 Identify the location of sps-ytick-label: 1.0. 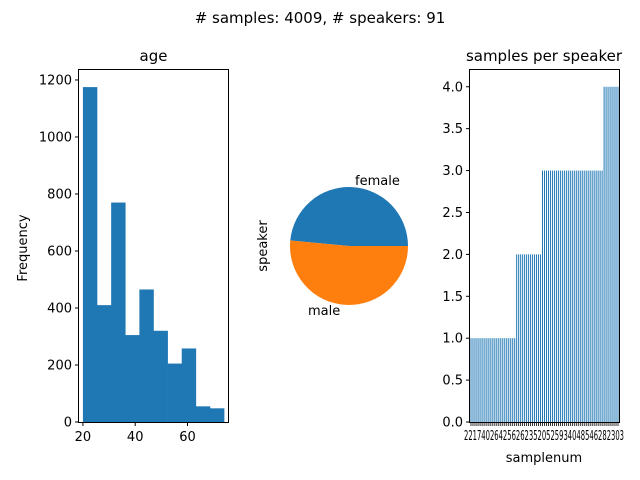
(452, 339).